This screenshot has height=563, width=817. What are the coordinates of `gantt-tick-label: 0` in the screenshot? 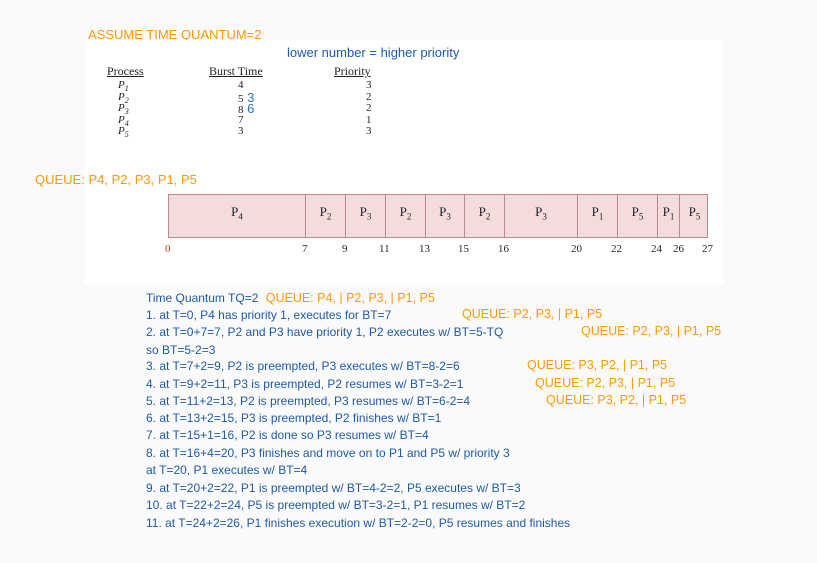 It's located at (168, 249).